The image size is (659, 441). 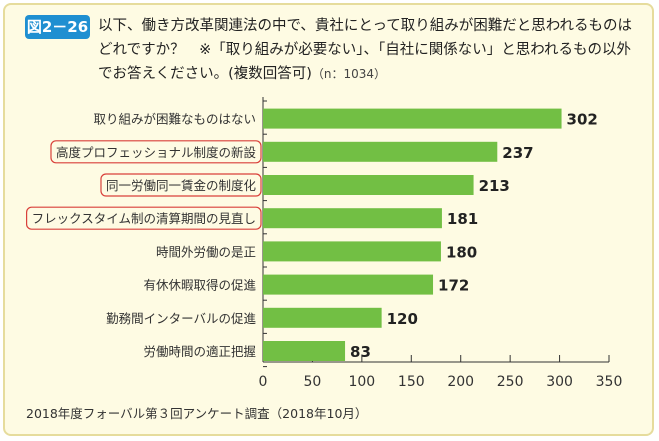 I want to click on title-line-1: 以下、働き方改革関連法の中で、貴社にとって取り組みが困難だと思われるものは, so click(x=365, y=26).